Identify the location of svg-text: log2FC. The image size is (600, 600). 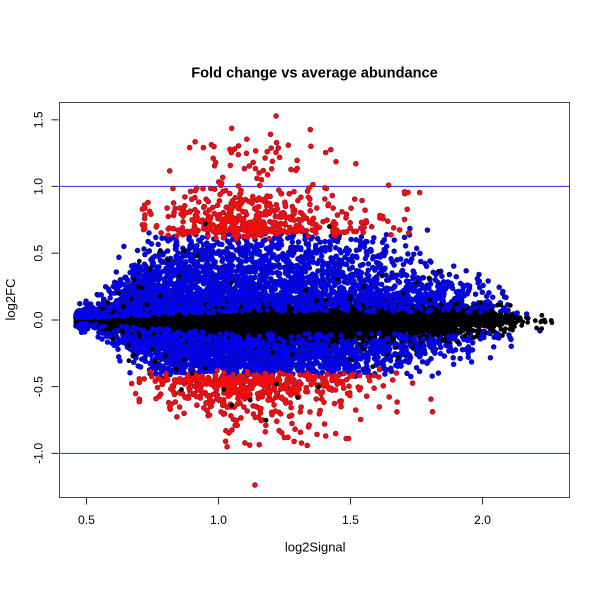
(10, 300).